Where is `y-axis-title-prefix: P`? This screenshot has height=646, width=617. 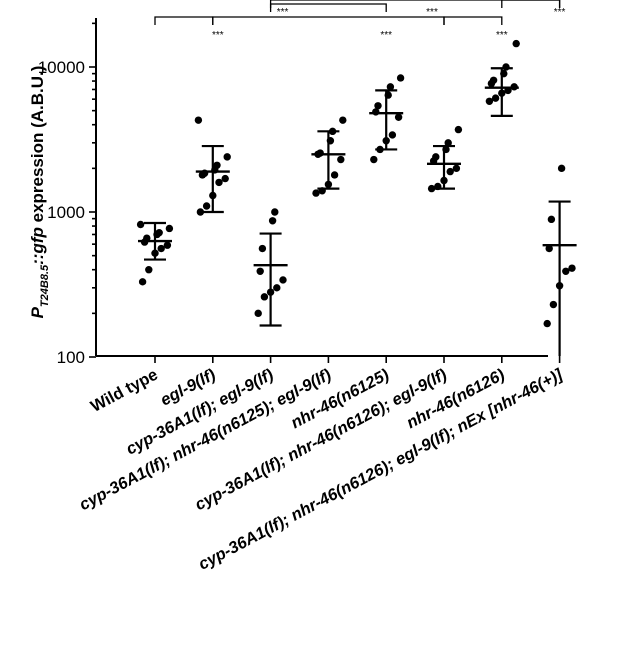 y-axis-title-prefix: P is located at coordinates (37, 312).